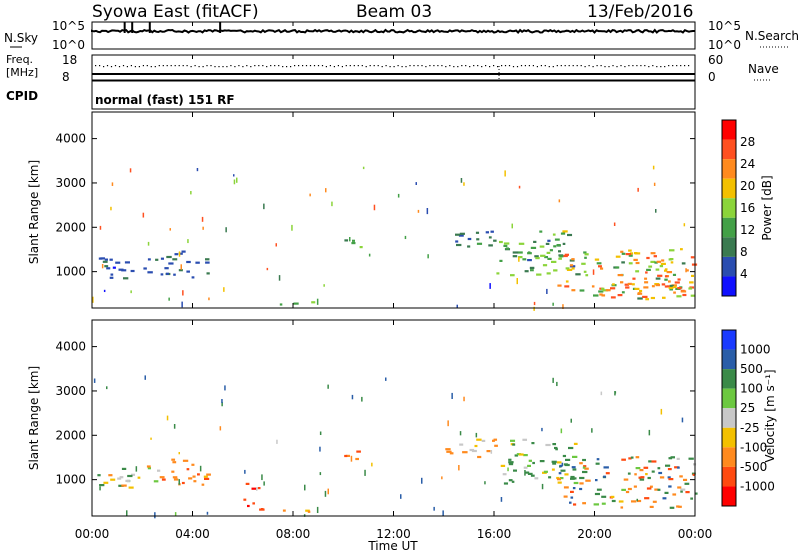 The height and width of the screenshot is (554, 800). What do you see at coordinates (755, 350) in the screenshot?
I see `velocity-colorbar-tick-label: 1000` at bounding box center [755, 350].